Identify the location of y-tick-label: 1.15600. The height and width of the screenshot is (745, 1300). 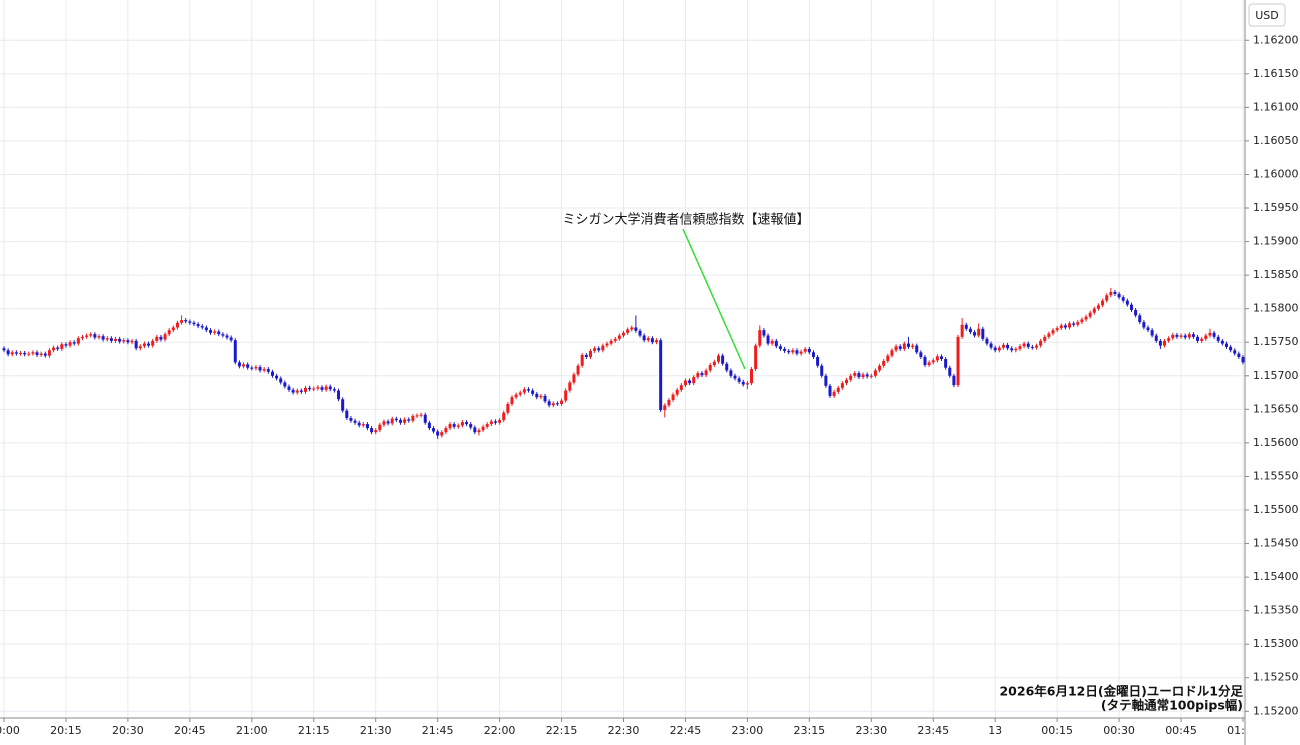
(1276, 442).